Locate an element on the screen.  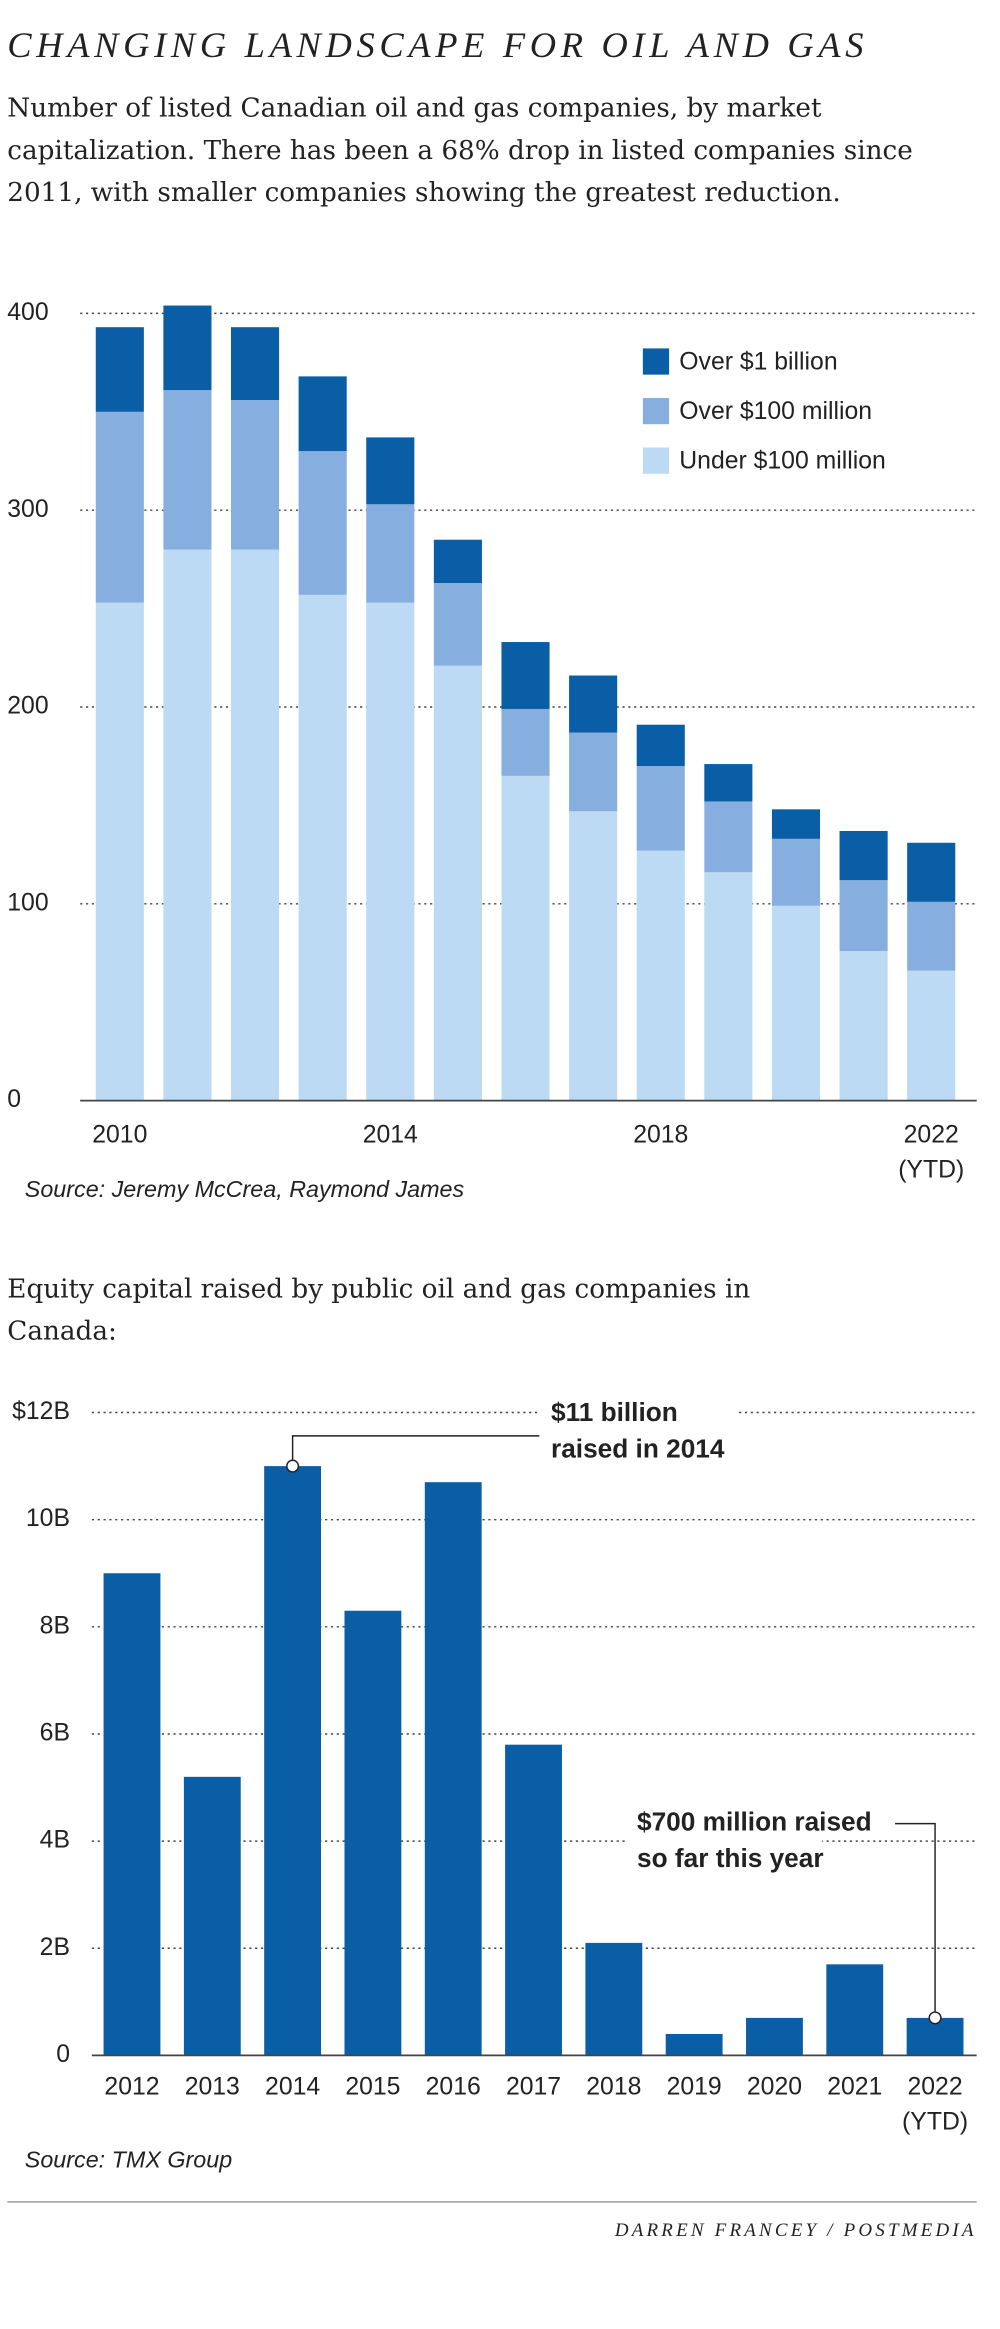
x-tick-label: 2015 is located at coordinates (372, 2086).